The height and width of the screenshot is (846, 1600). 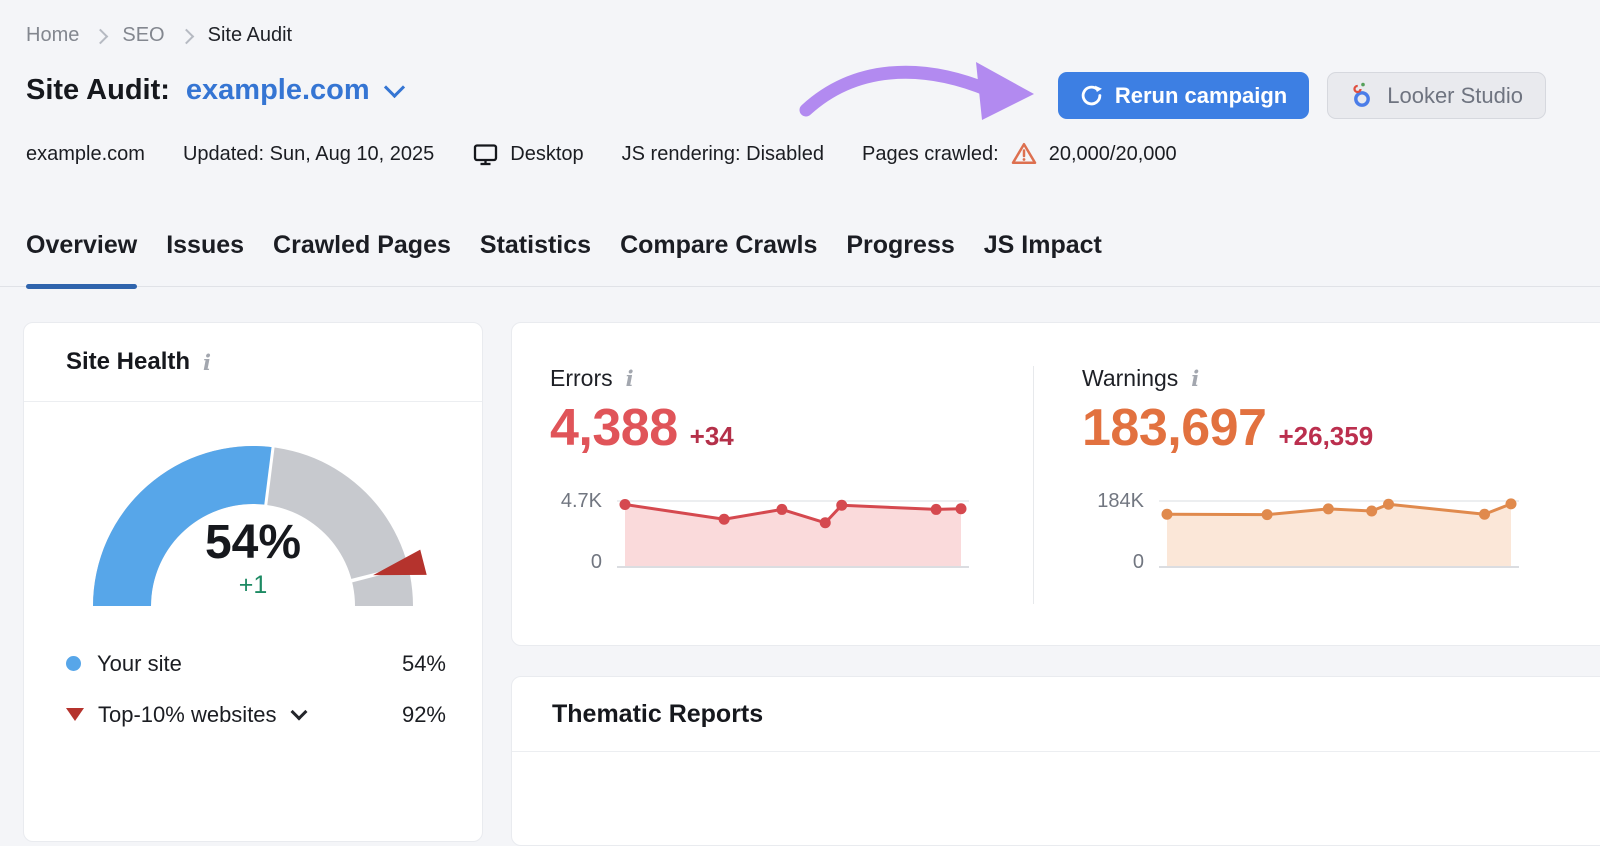 What do you see at coordinates (1174, 428) in the screenshot?
I see `warnings-count: 183,697` at bounding box center [1174, 428].